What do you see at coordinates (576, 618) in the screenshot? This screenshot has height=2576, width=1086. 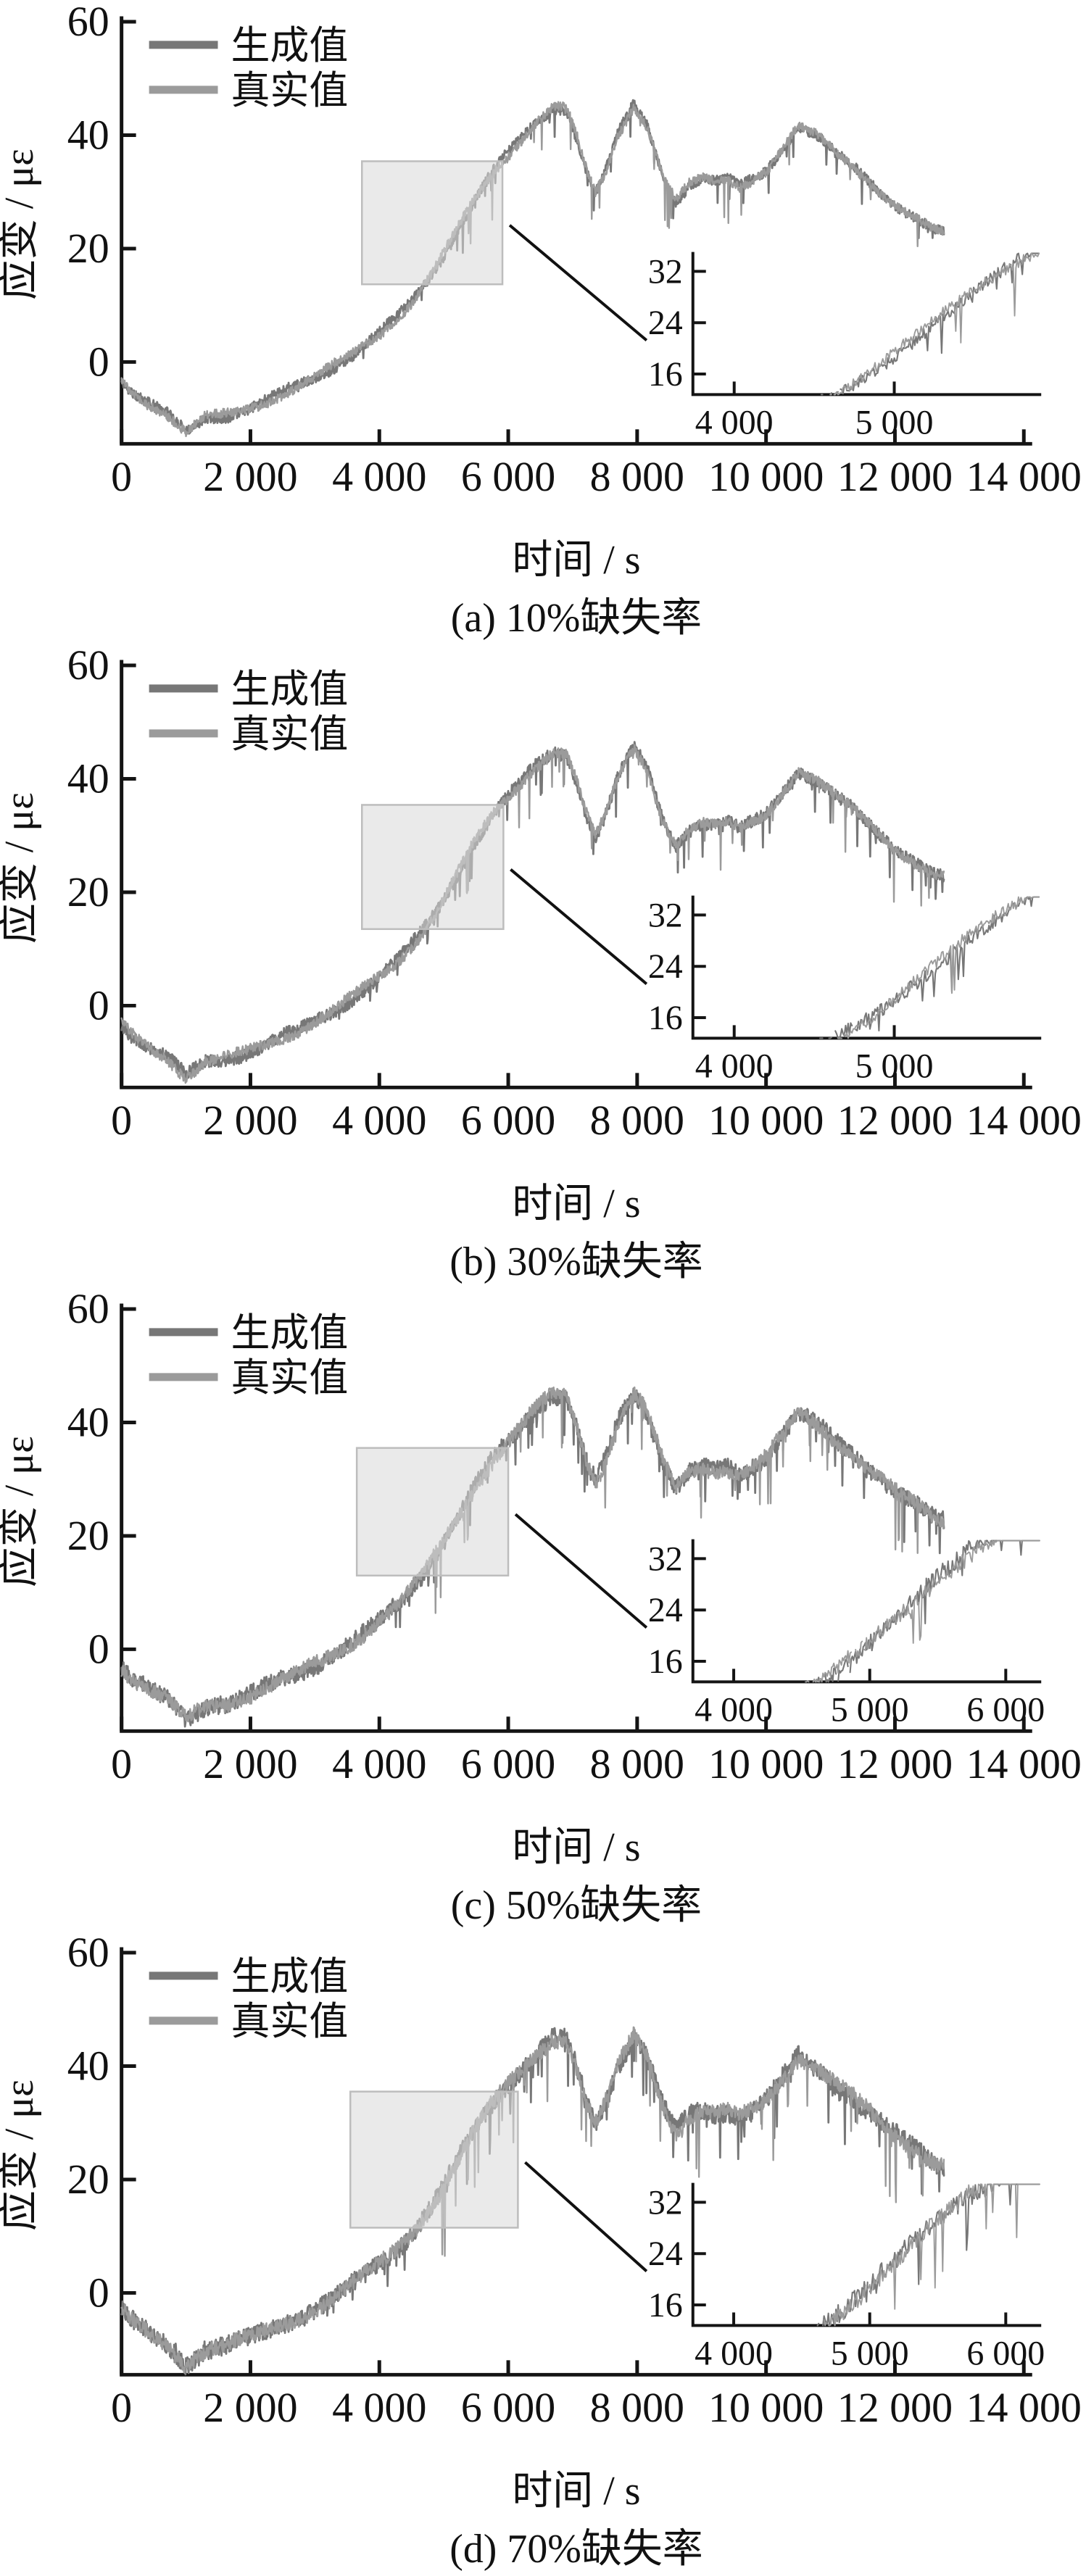 I see `caption: (a) 10%缺失率` at bounding box center [576, 618].